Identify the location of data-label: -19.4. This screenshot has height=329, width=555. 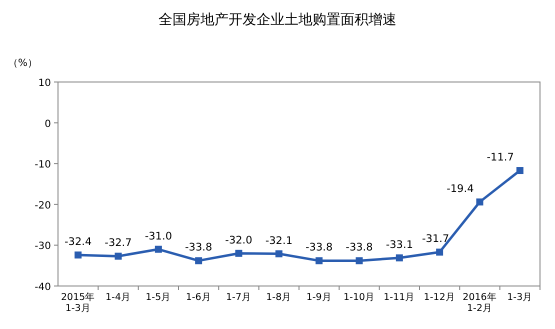
(460, 188).